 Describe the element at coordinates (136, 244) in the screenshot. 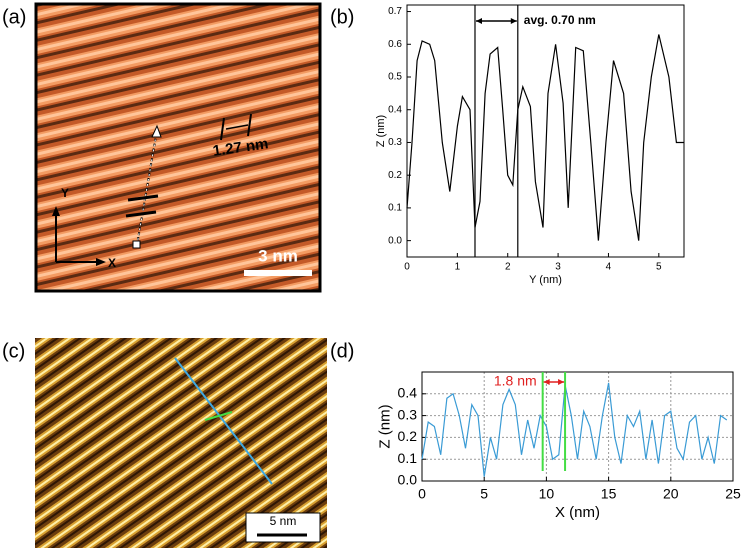

I see `start-marker` at that location.